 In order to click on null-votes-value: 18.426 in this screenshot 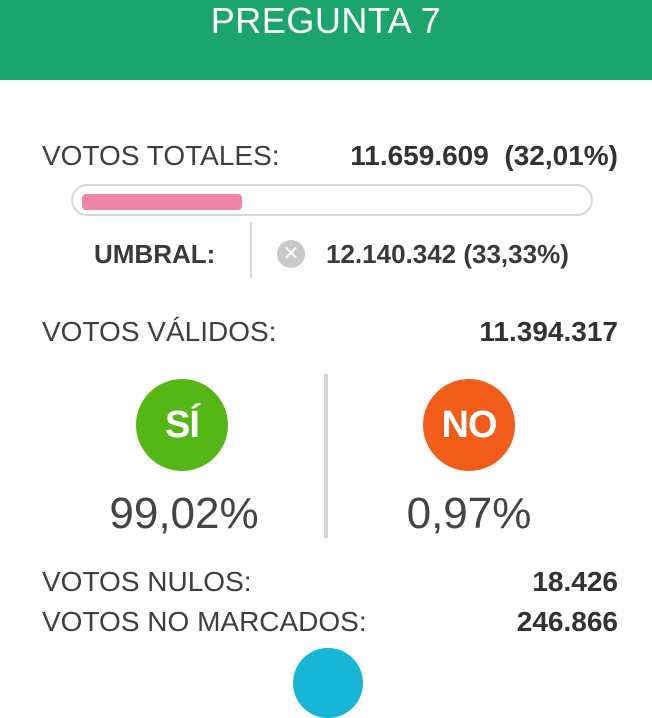, I will do `click(575, 581)`.